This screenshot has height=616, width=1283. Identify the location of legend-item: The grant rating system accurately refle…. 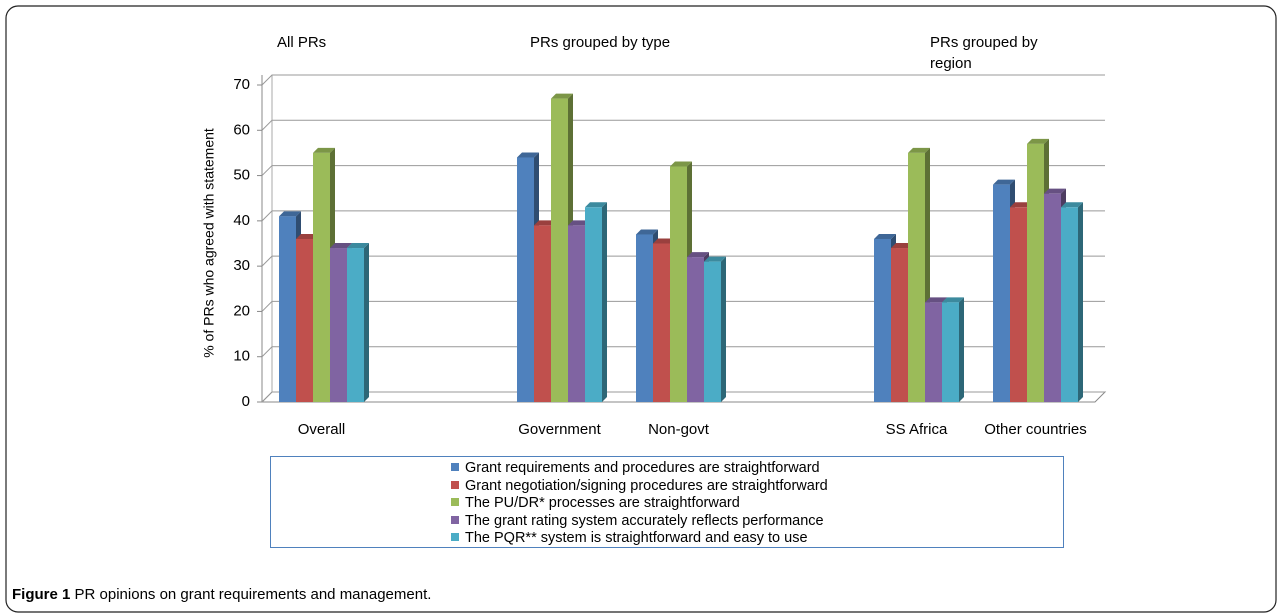
(757, 522).